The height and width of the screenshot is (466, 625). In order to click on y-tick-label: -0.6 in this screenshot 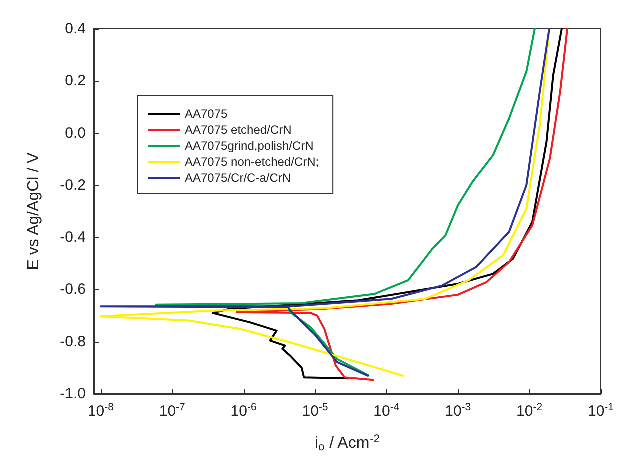, I will do `click(73, 289)`.